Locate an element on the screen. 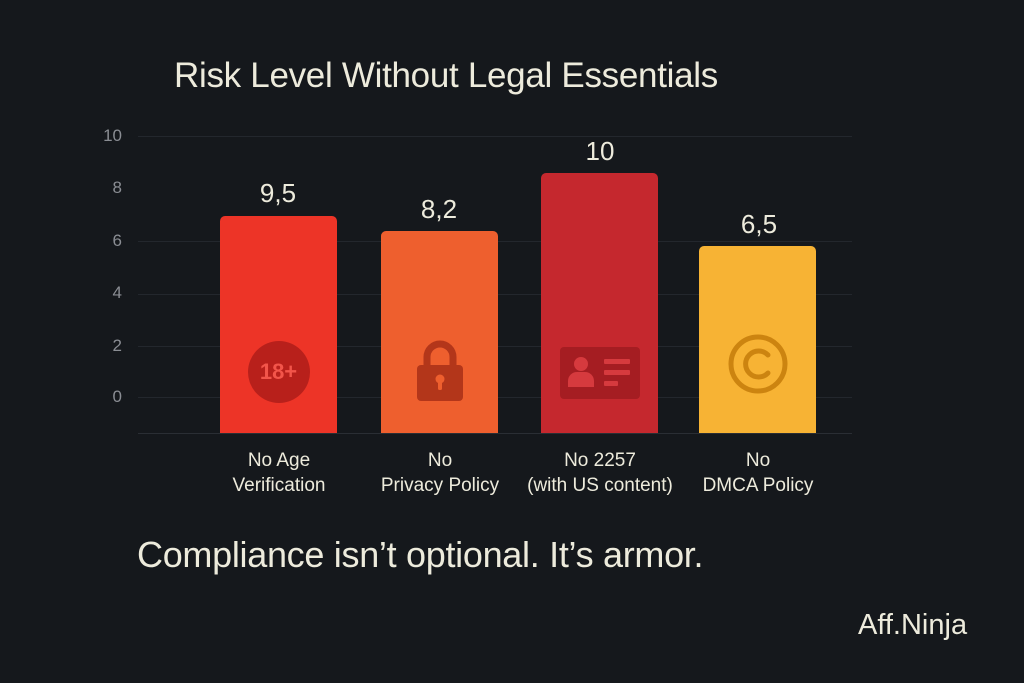 The height and width of the screenshot is (683, 1024). y-tick-8: 8 is located at coordinates (117, 187).